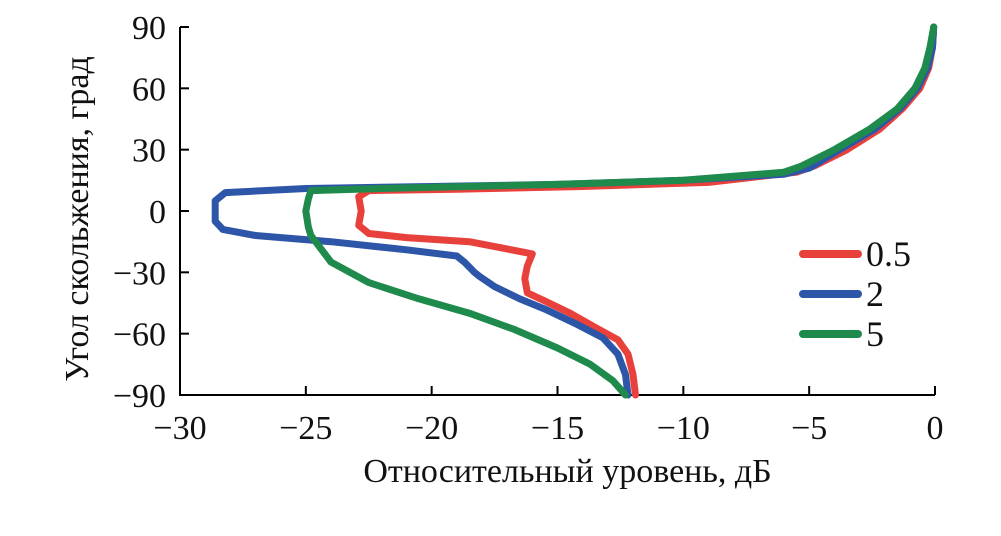 This screenshot has width=1001, height=536. I want to click on x-tick-label: −15, so click(557, 428).